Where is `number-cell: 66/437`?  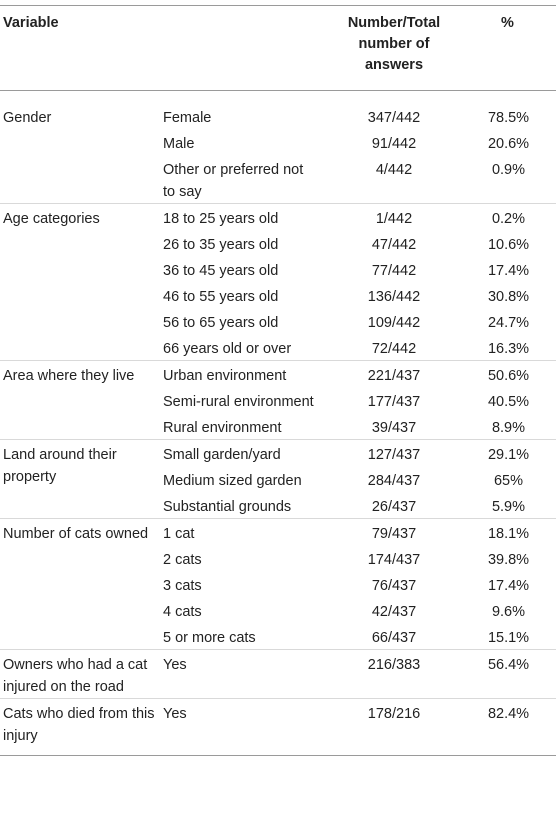
number-cell: 66/437 is located at coordinates (394, 638).